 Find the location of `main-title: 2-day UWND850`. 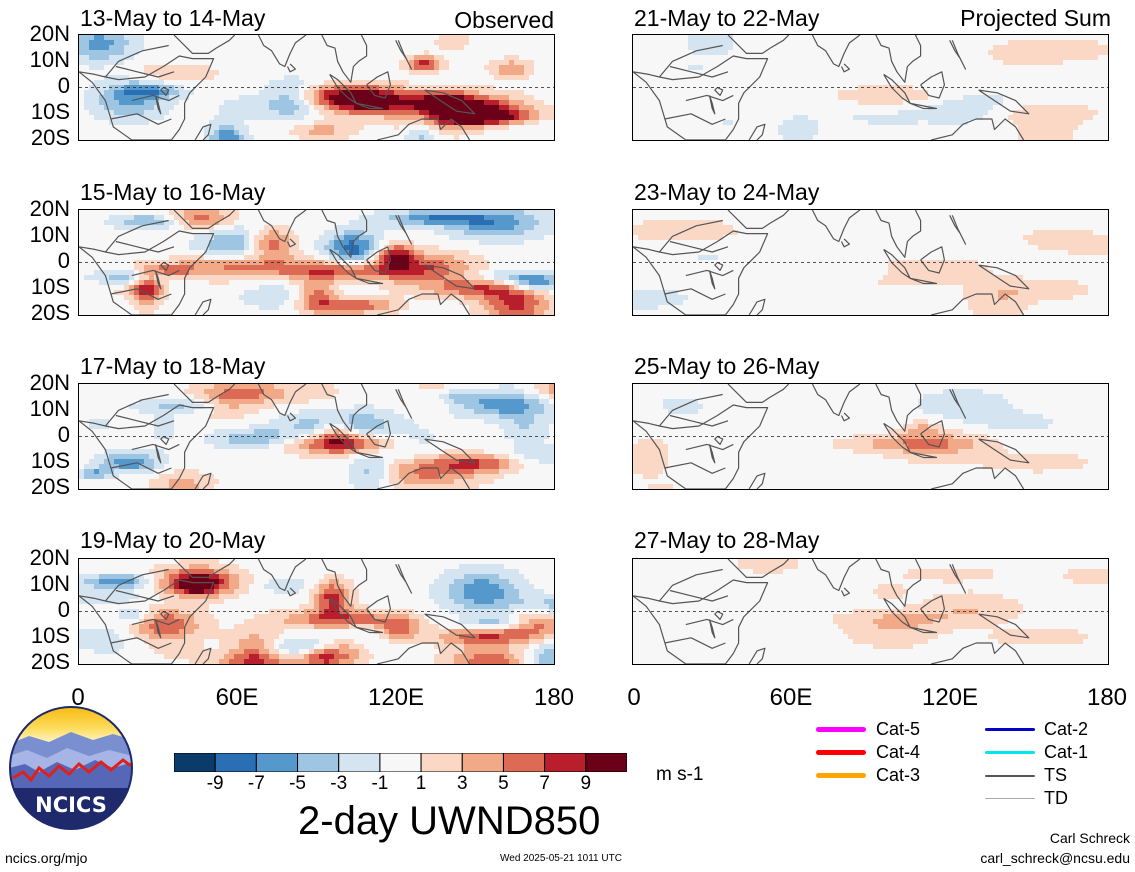

main-title: 2-day UWND850 is located at coordinates (449, 821).